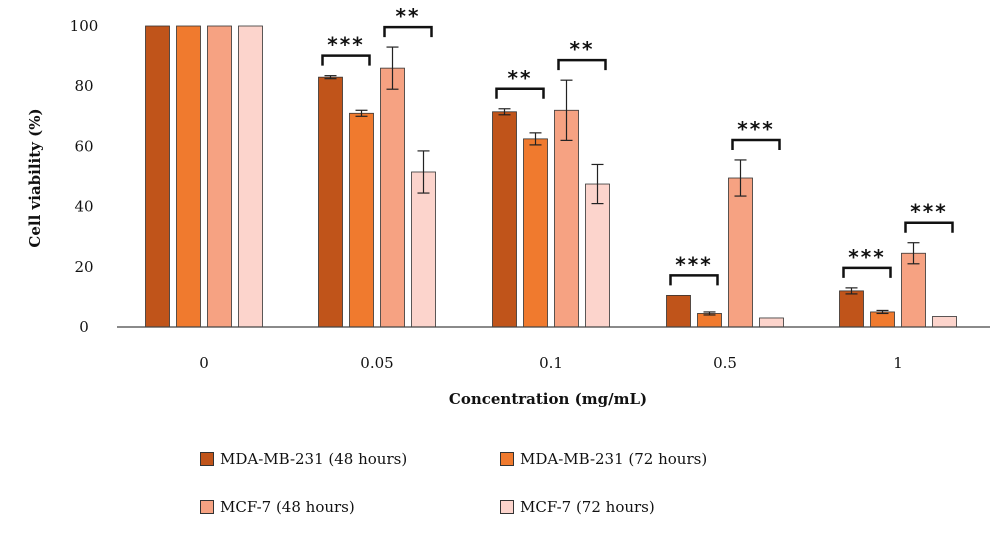  I want to click on x-tick-label: 1, so click(898, 363).